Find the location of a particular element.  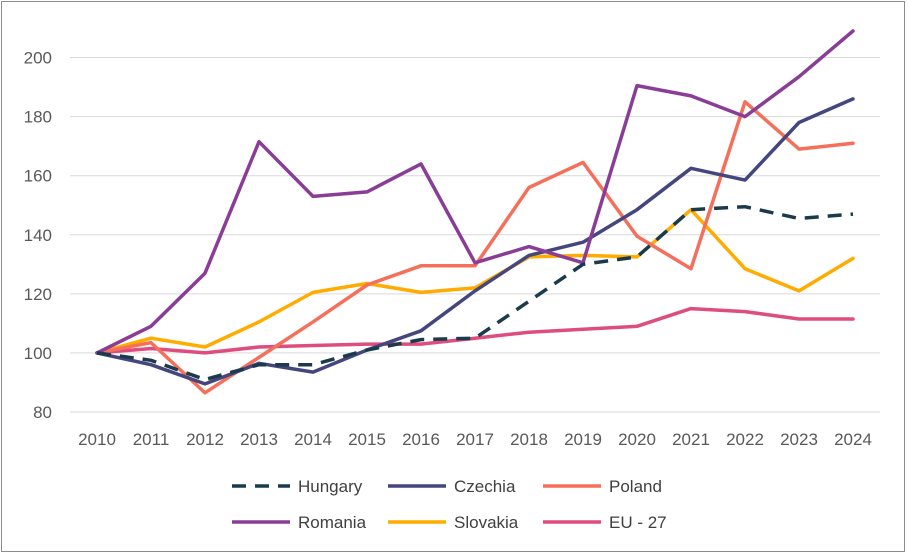

y-tick-label: 120 is located at coordinates (38, 294).